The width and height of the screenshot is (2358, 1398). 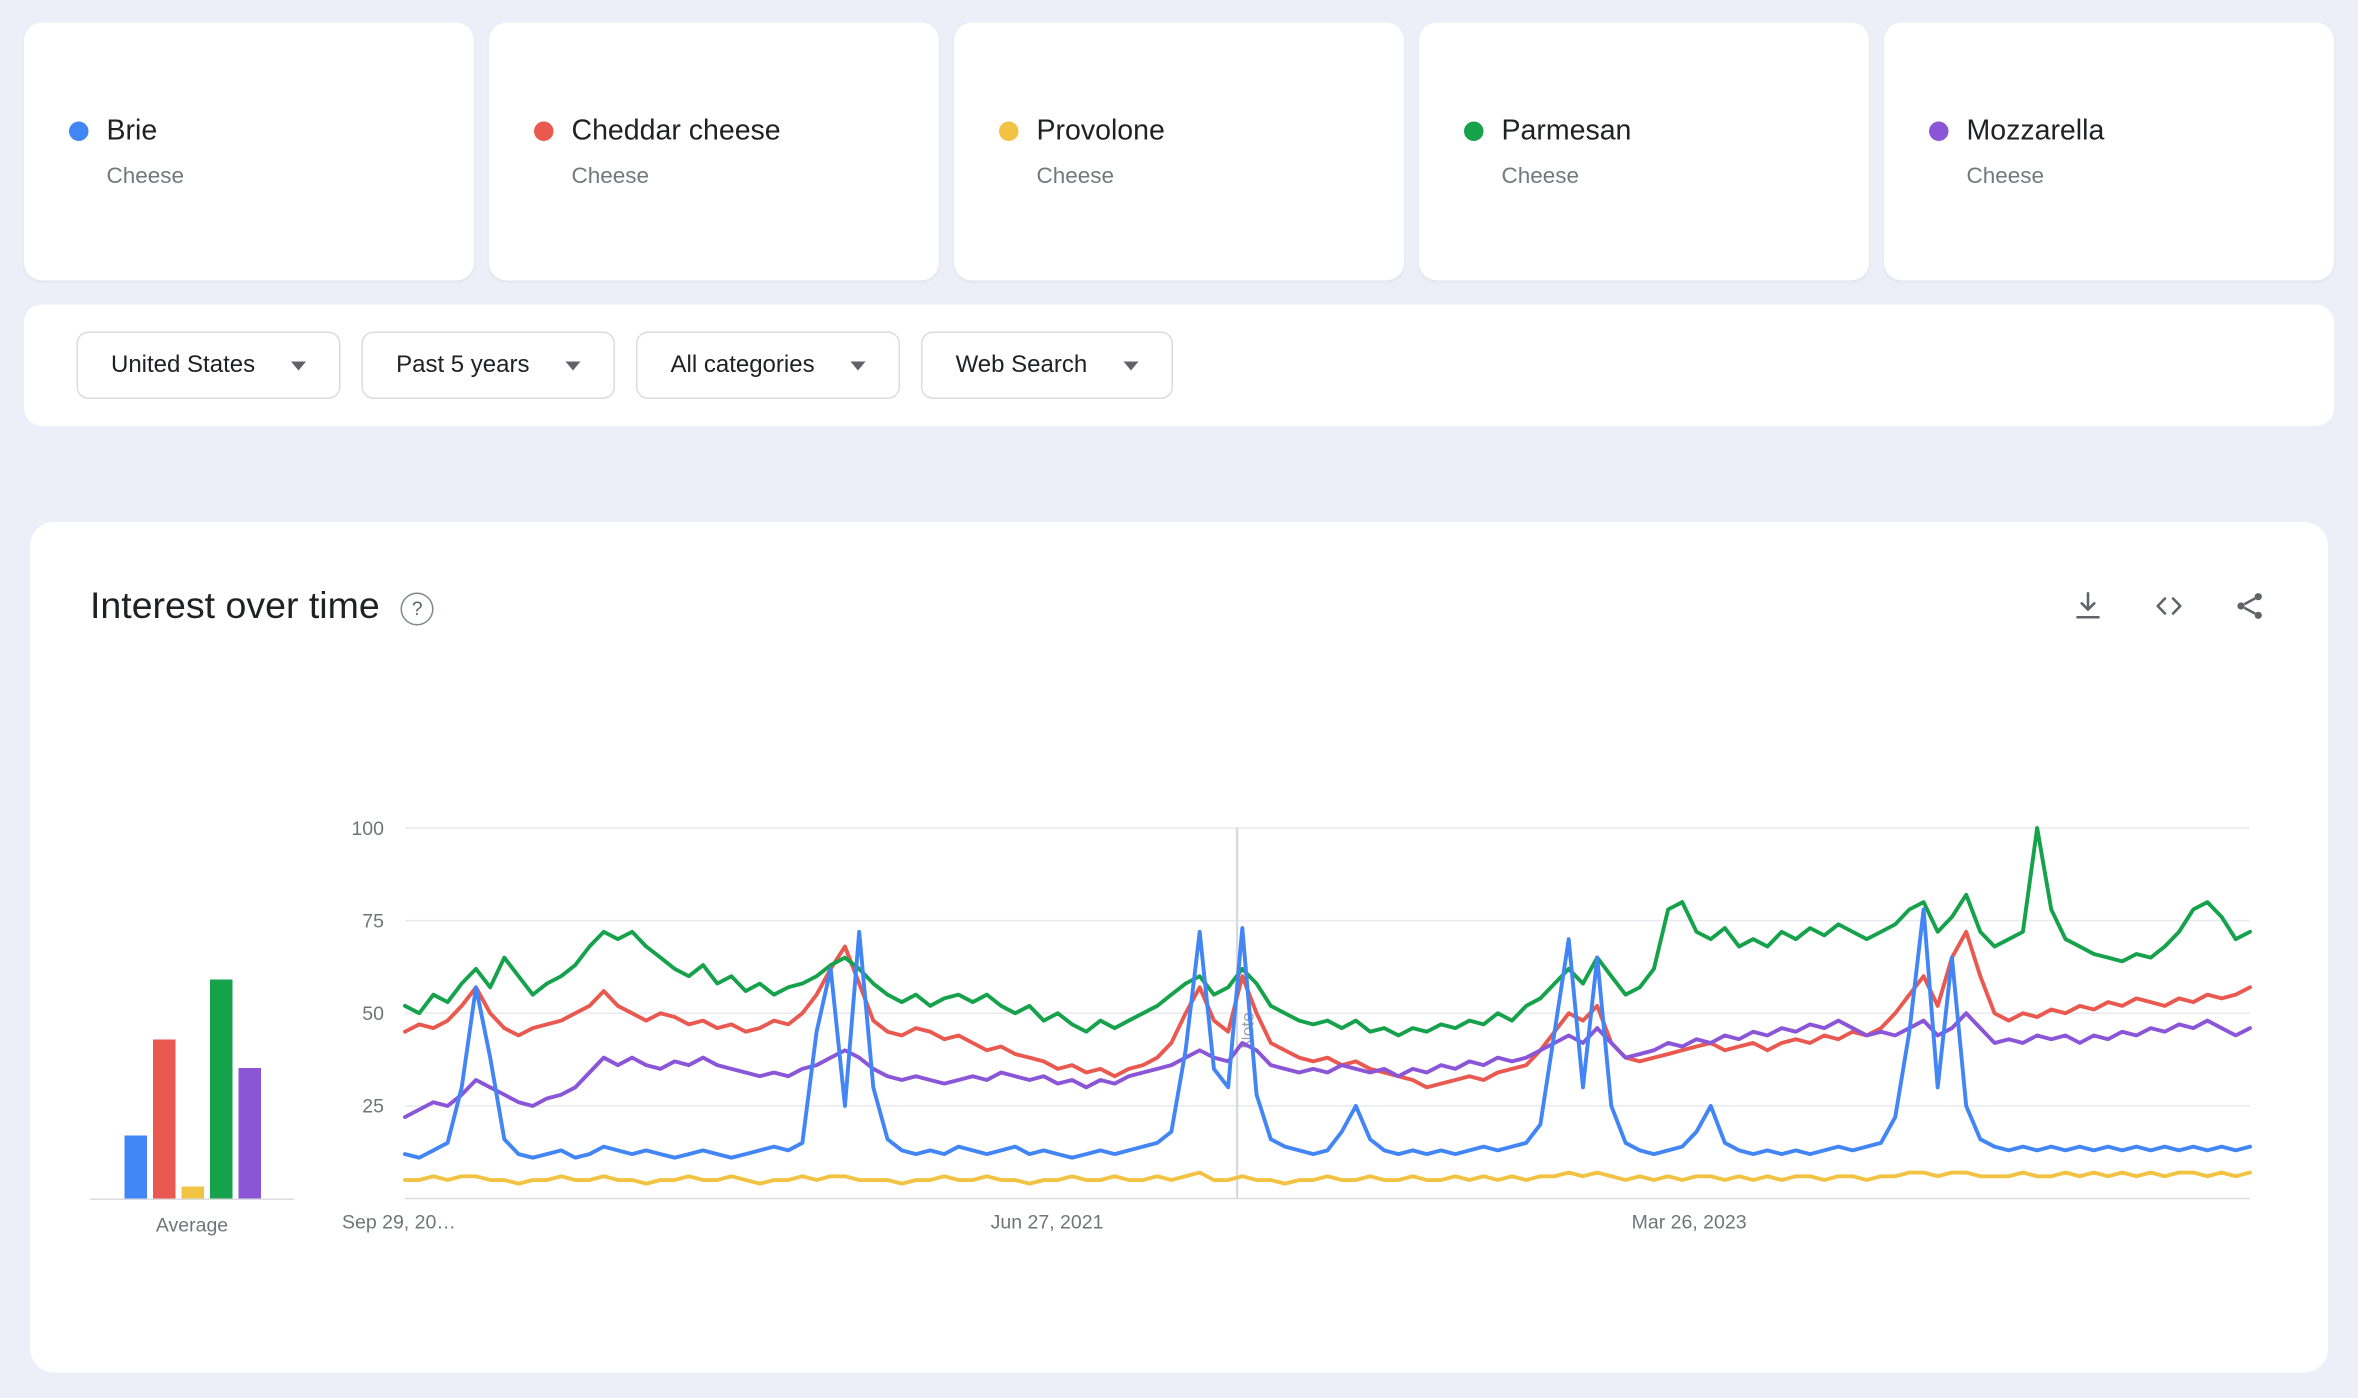 I want to click on x-axis-tick: Mar 26, 2023, so click(x=1689, y=1223).